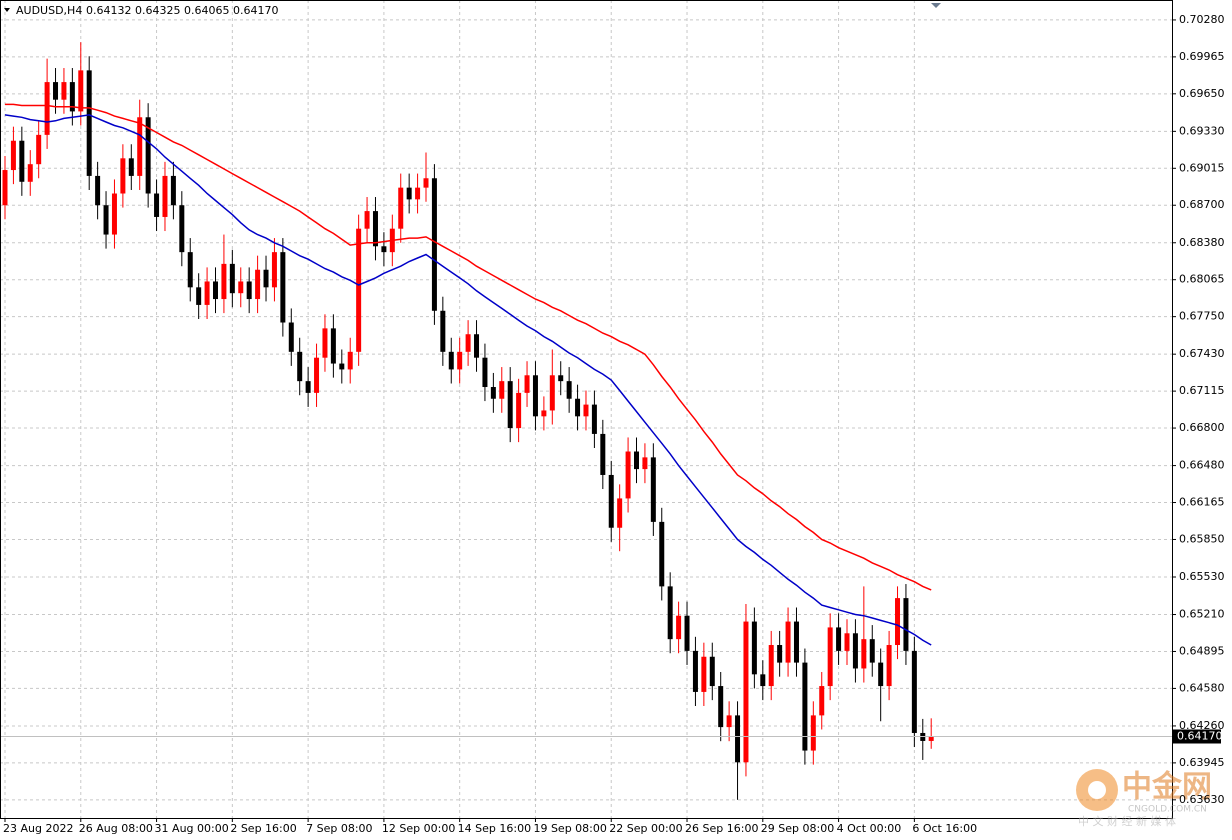  What do you see at coordinates (494, 828) in the screenshot?
I see `x-tick-label: 14 Sep 16:00` at bounding box center [494, 828].